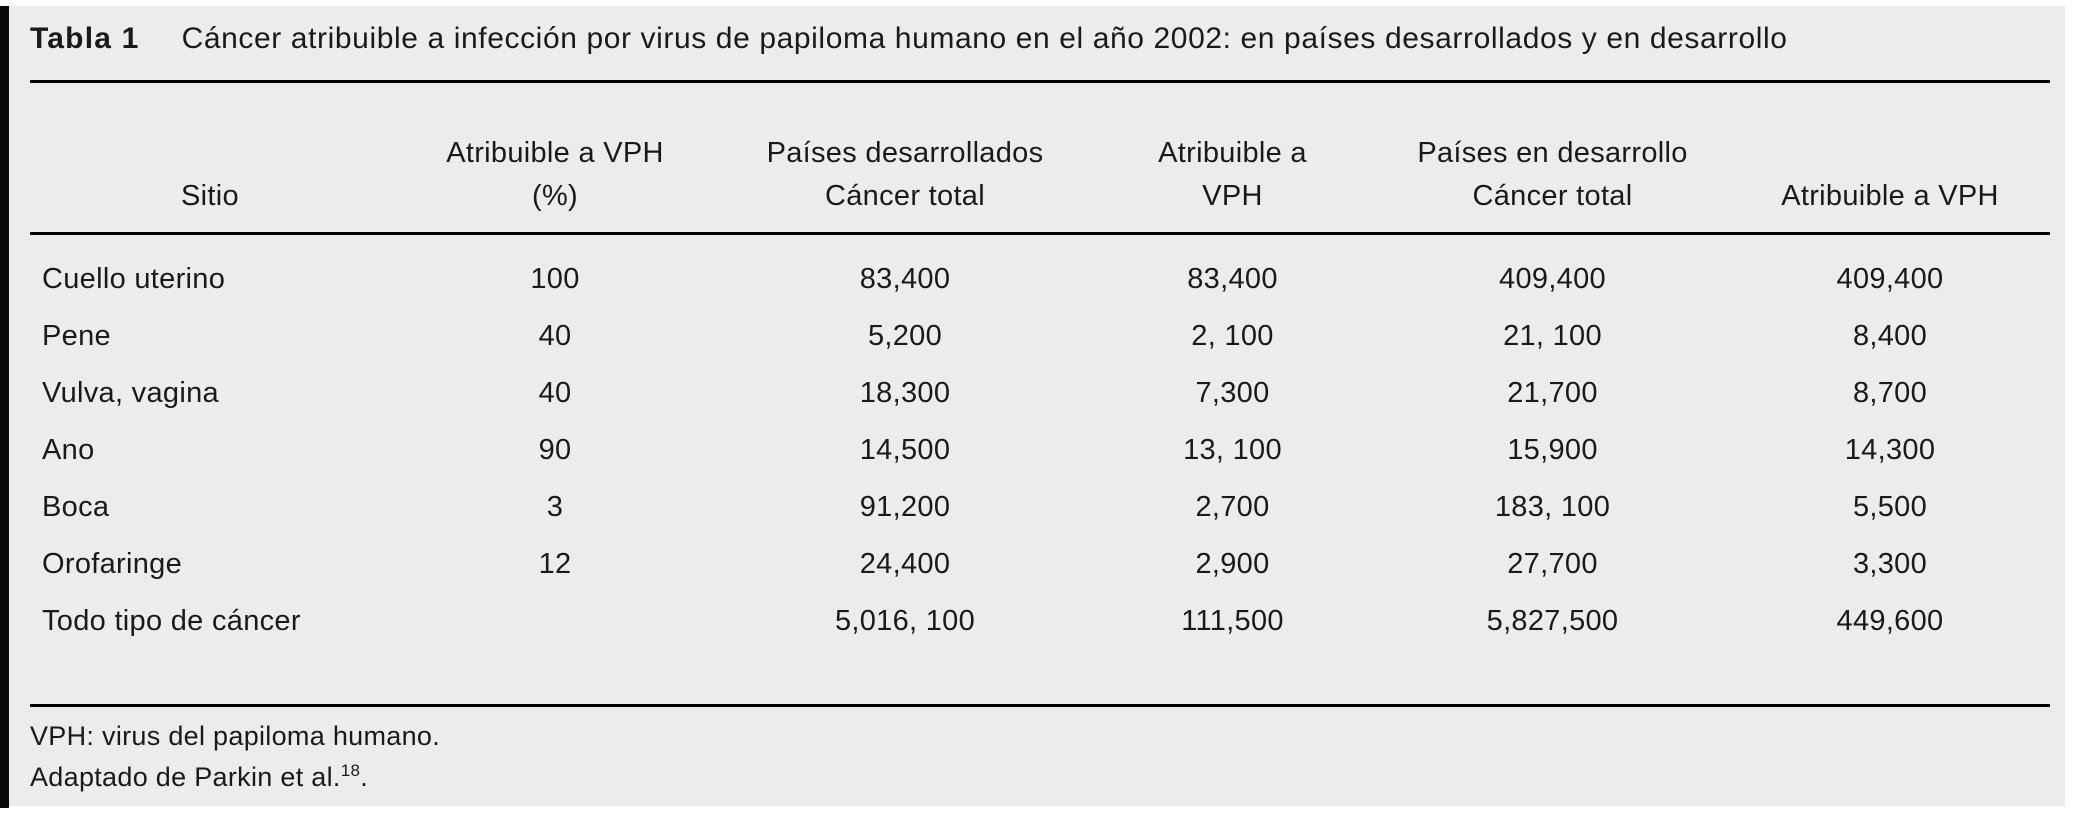  What do you see at coordinates (1552, 393) in the screenshot?
I see `cell-developing-total: 21,700` at bounding box center [1552, 393].